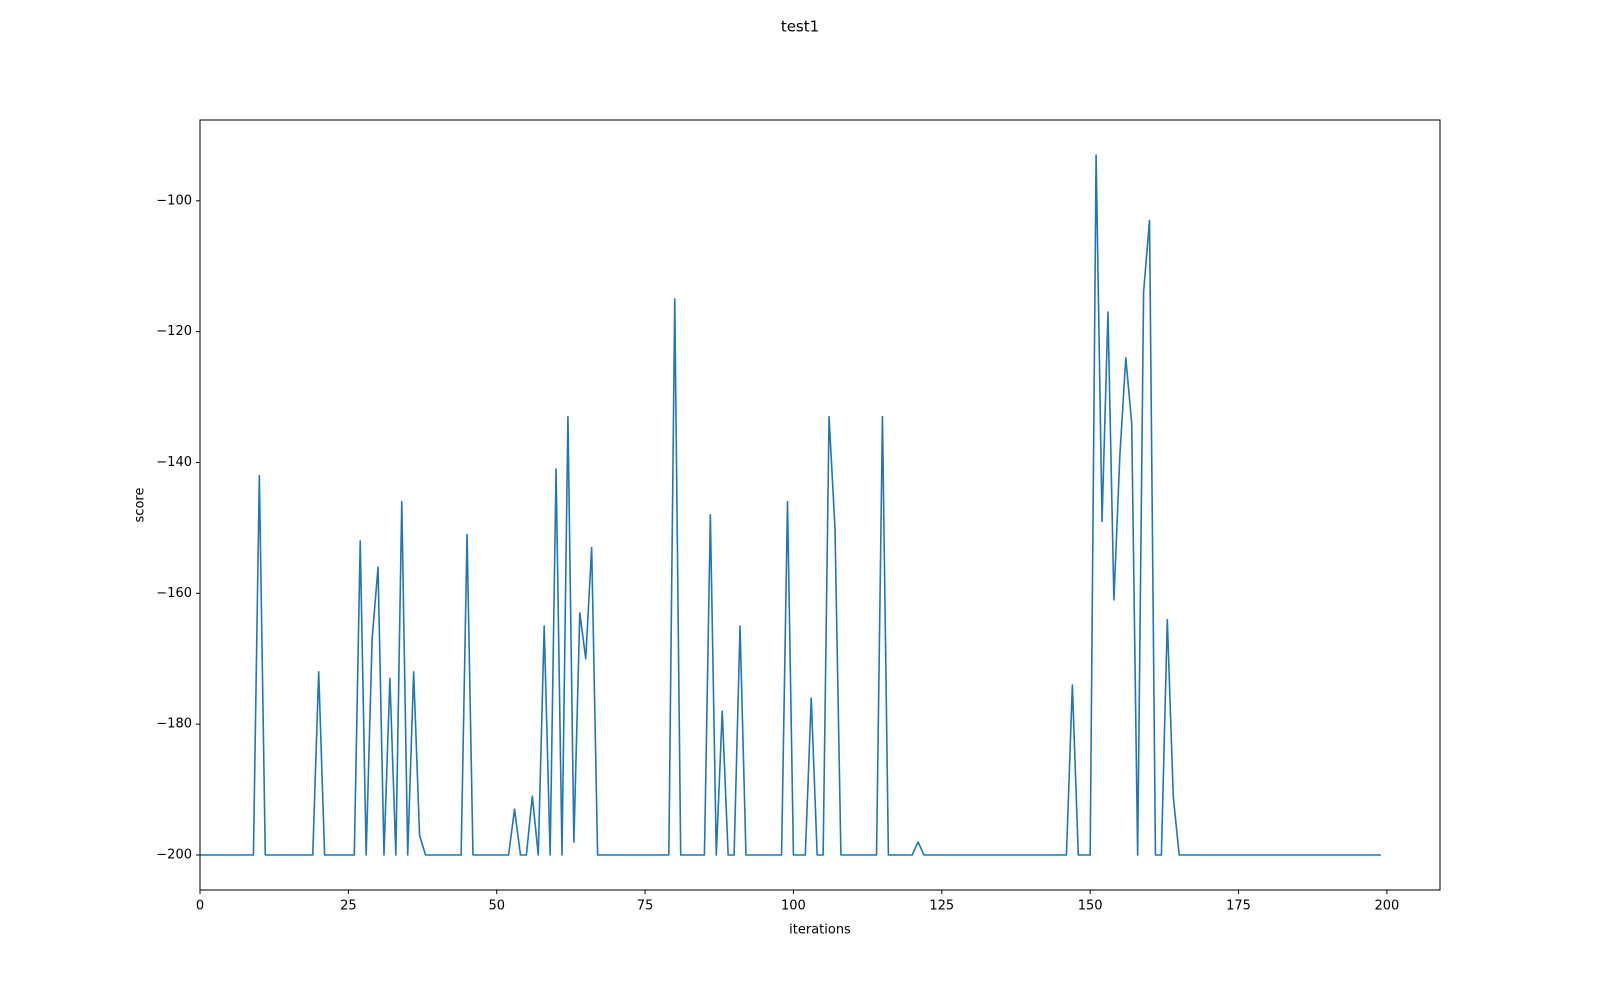 The height and width of the screenshot is (1000, 1600). What do you see at coordinates (820, 930) in the screenshot?
I see `x-axis-label: iterations` at bounding box center [820, 930].